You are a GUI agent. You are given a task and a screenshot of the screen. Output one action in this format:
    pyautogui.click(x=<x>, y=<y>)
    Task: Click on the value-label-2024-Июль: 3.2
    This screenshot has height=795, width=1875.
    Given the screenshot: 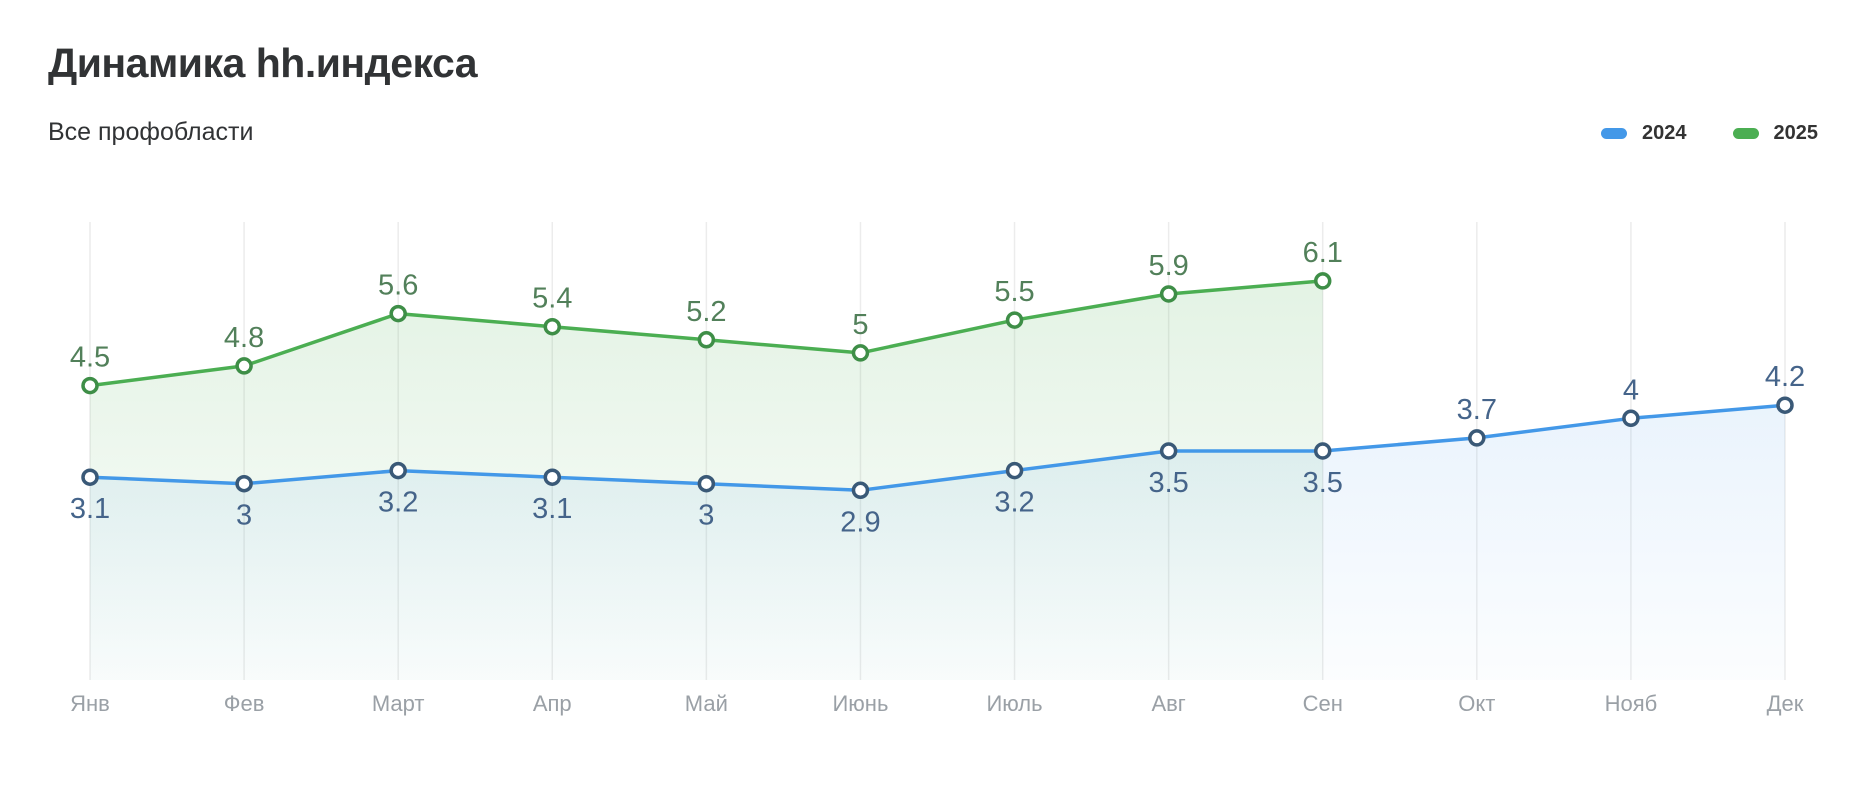 What is the action you would take?
    pyautogui.click(x=1014, y=503)
    